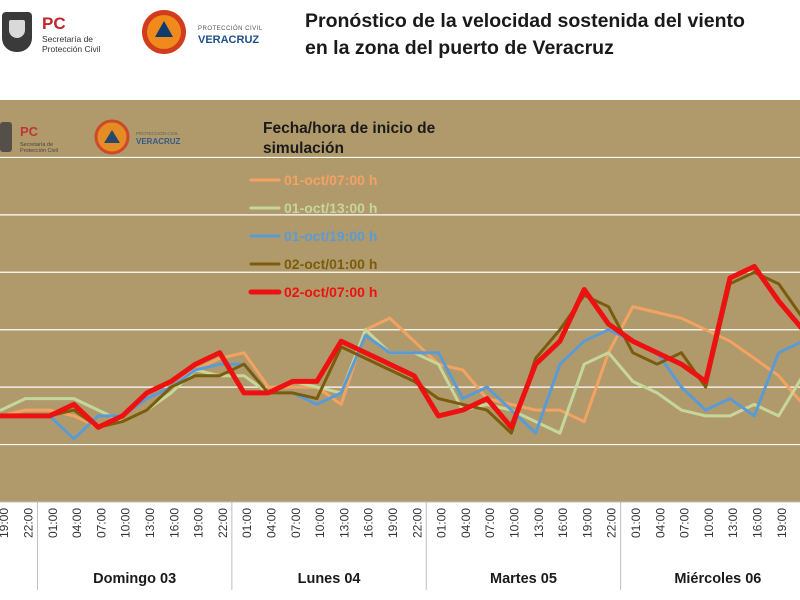  Describe the element at coordinates (717, 579) in the screenshot. I see `day-label: Miércoles 06` at that location.